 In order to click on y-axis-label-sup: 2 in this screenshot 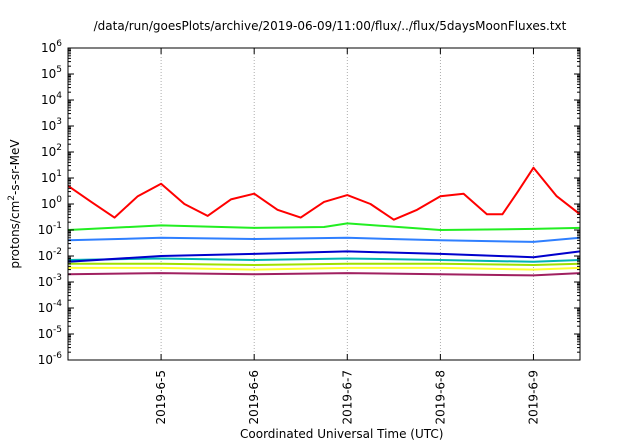, I will do `click(12, 198)`.